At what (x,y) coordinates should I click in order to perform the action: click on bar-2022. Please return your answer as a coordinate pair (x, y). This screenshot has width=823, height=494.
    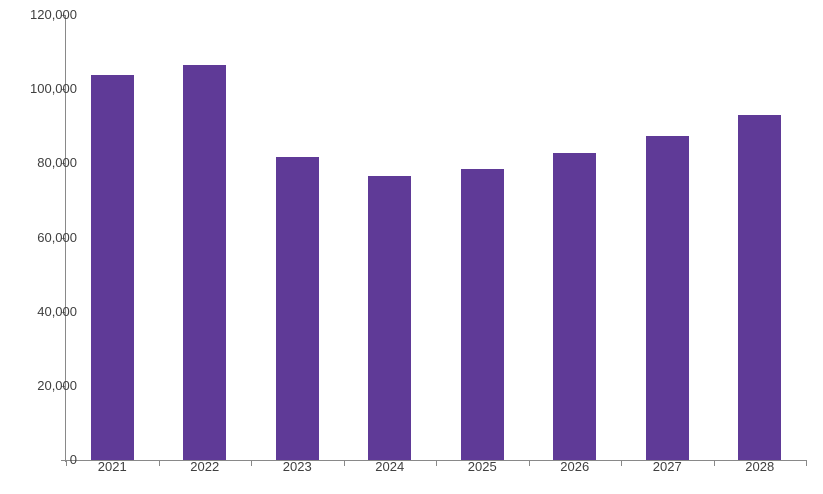
    Looking at the image, I should click on (205, 262).